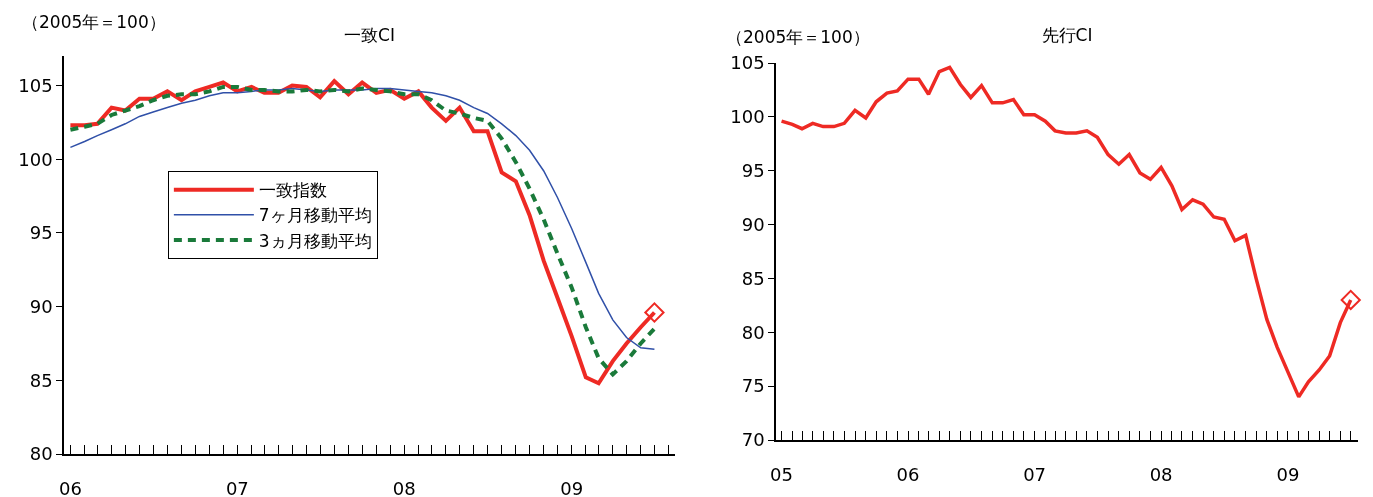 The image size is (1373, 497). What do you see at coordinates (753, 440) in the screenshot?
I see `y-tick-label: 70` at bounding box center [753, 440].